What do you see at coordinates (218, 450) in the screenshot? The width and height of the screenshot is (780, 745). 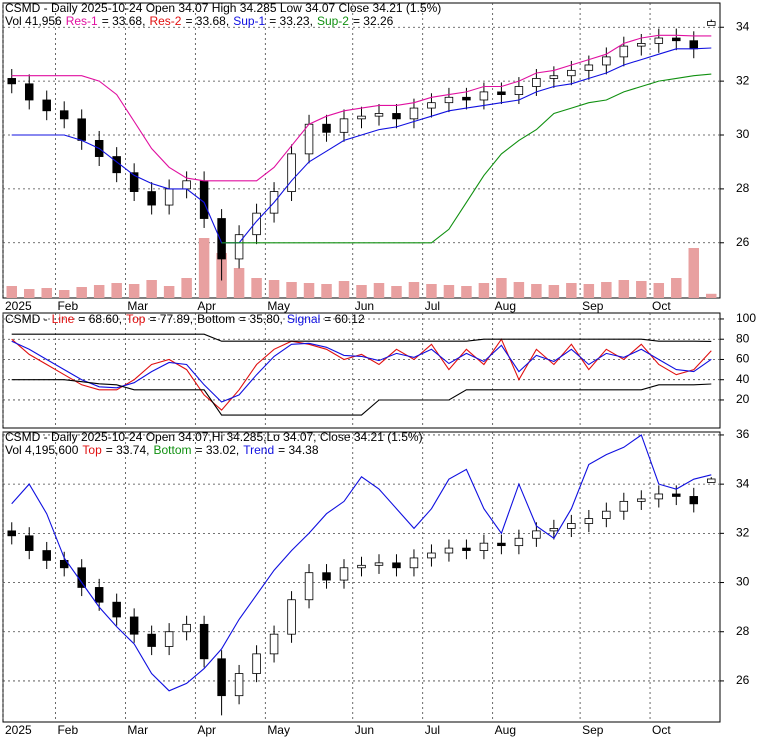 I see `header-item: = 33.02,` at bounding box center [218, 450].